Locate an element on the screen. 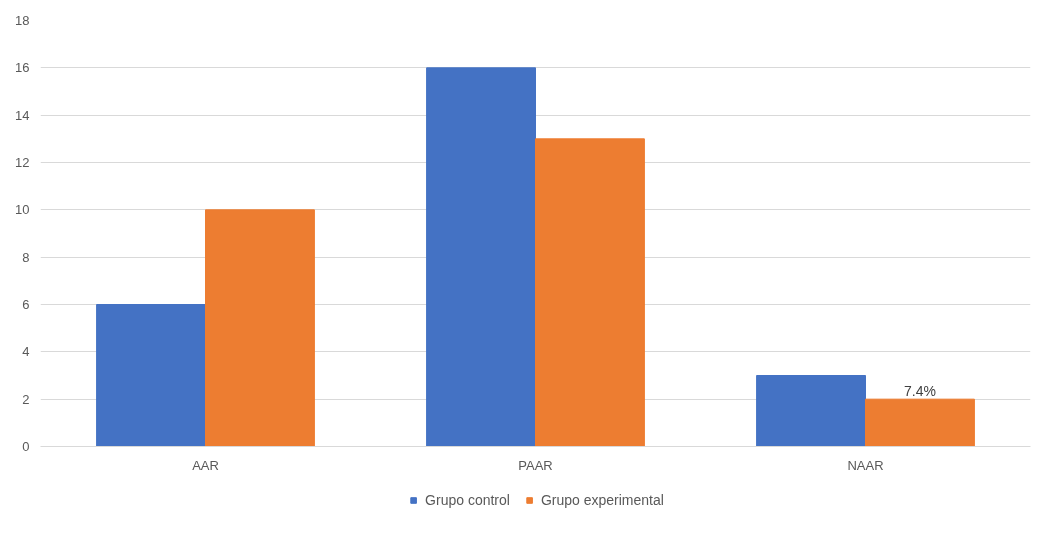 The image size is (1054, 536). y-tick-label: 16 is located at coordinates (22, 68).